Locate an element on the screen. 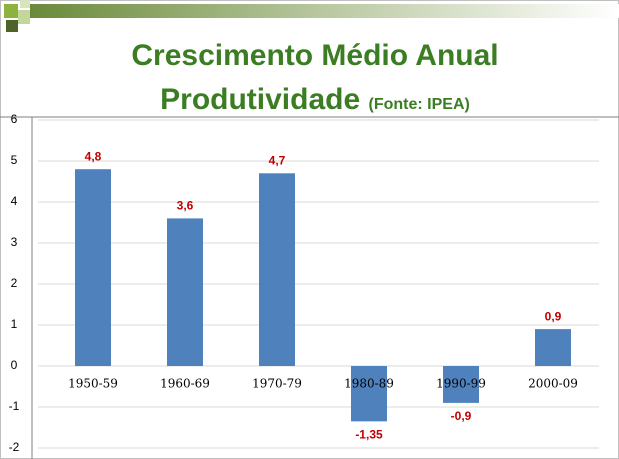 The height and width of the screenshot is (459, 619). x-tick-label: 2000-09 is located at coordinates (553, 384).